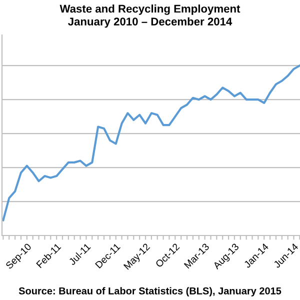 The height and width of the screenshot is (300, 300). Describe the element at coordinates (150, 16) in the screenshot. I see `chart-title: Waste and Recycling Employment January 2010 – December 2014` at that location.